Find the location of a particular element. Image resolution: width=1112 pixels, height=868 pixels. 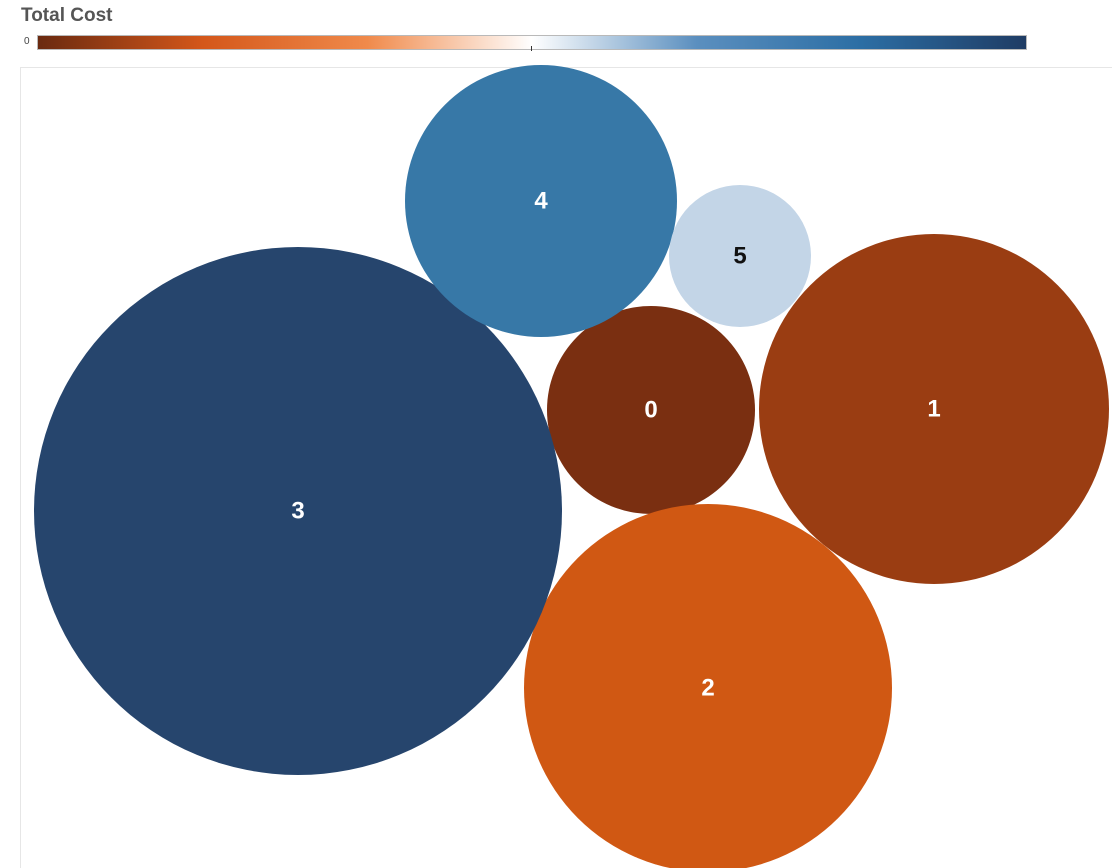

bubble-label-3: 3 is located at coordinates (297, 511).